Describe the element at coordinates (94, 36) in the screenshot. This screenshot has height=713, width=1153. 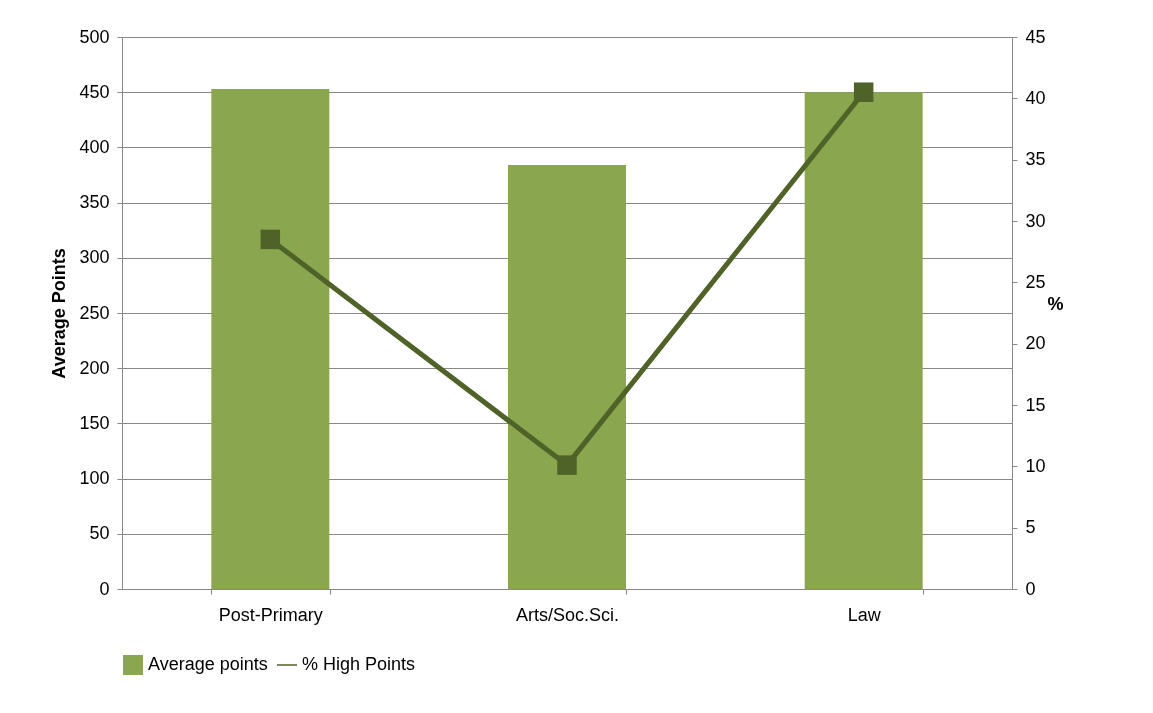
I see `y-tick-label: 500` at that location.